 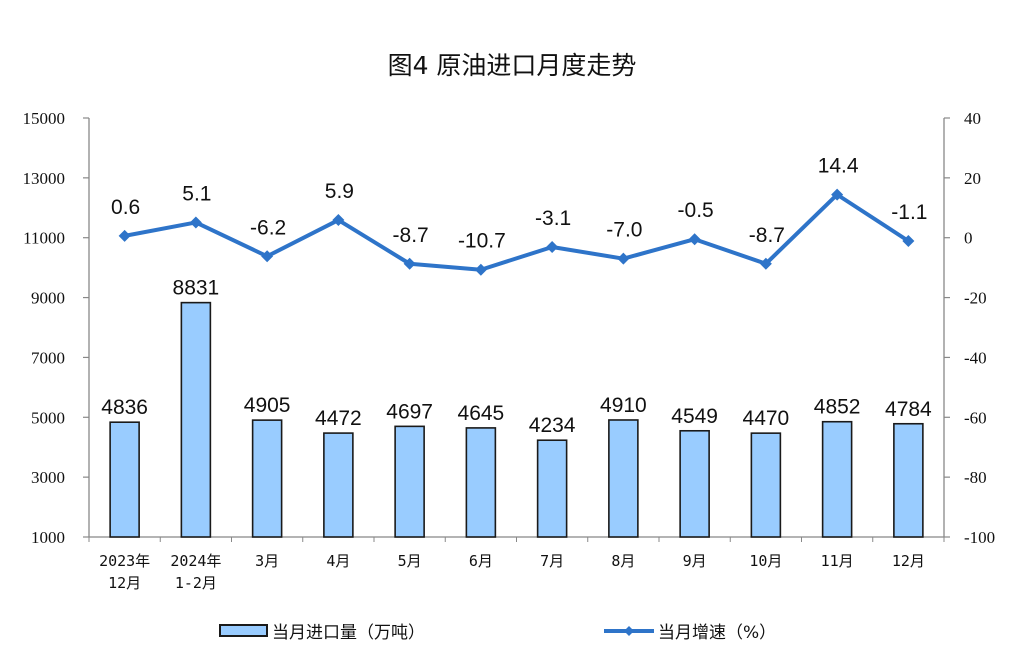 I want to click on category-label: 9月, so click(x=695, y=561).